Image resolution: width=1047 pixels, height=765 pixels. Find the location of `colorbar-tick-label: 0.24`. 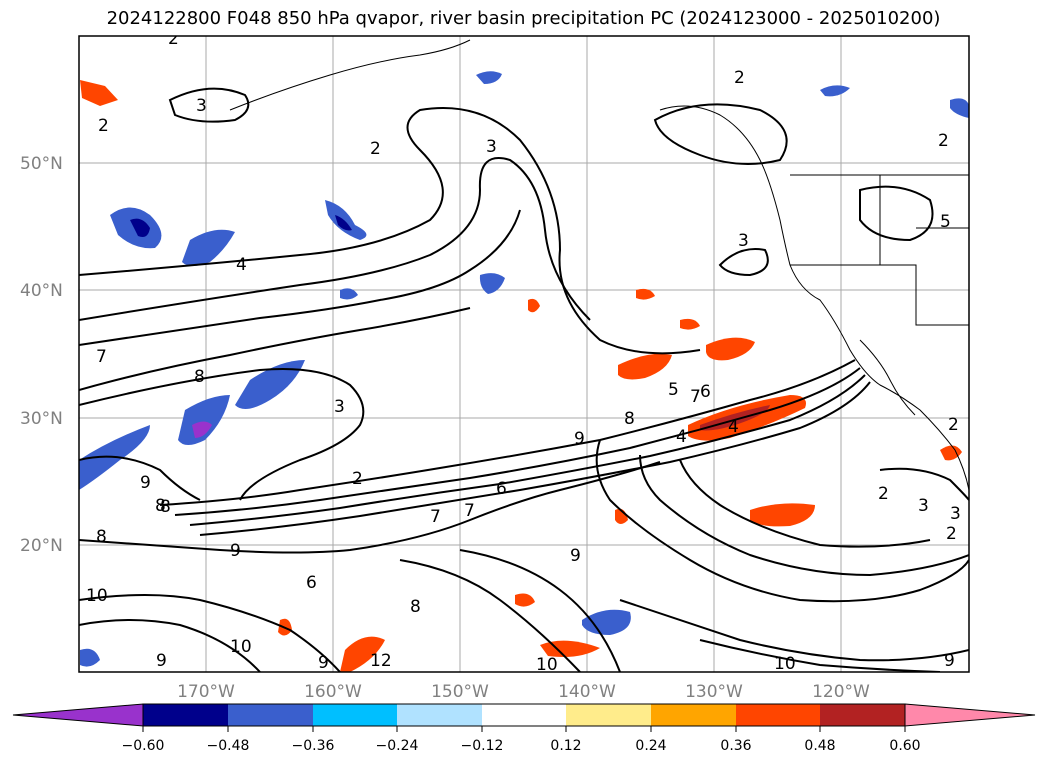

colorbar-tick-label: 0.24 is located at coordinates (650, 746).